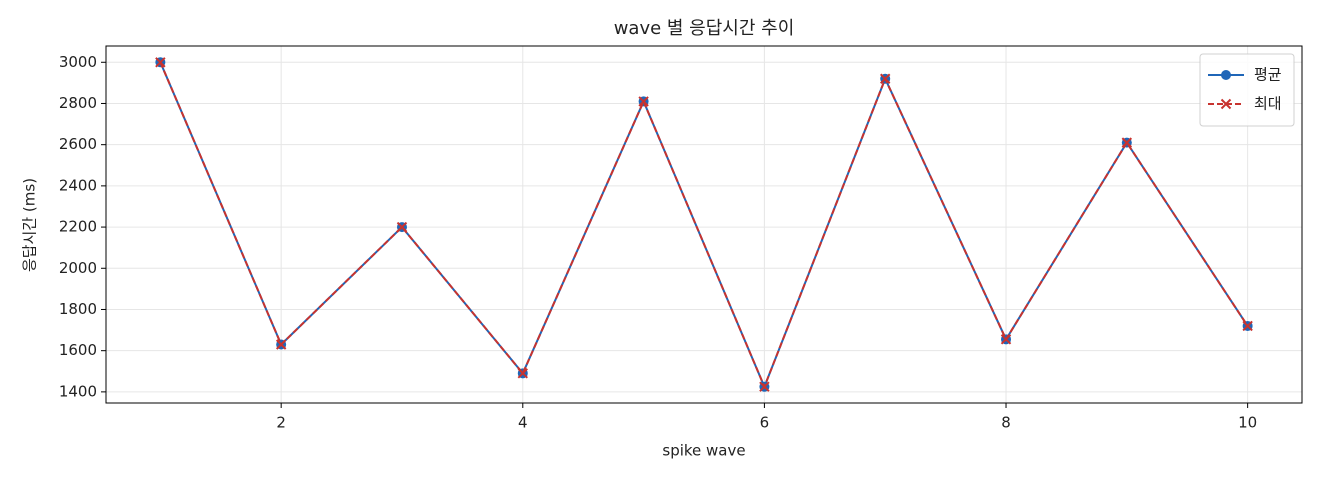  What do you see at coordinates (78, 144) in the screenshot?
I see `y-tick-label: 2600` at bounding box center [78, 144].